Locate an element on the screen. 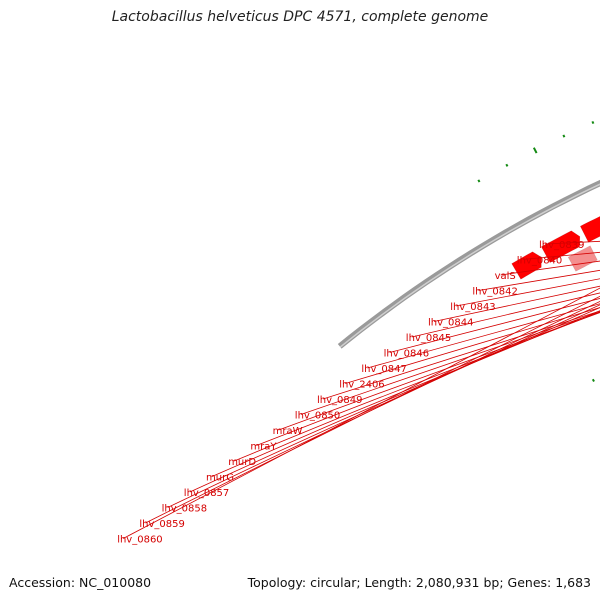 The image size is (600, 600). gene-label: lhv_0843 is located at coordinates (472, 307).